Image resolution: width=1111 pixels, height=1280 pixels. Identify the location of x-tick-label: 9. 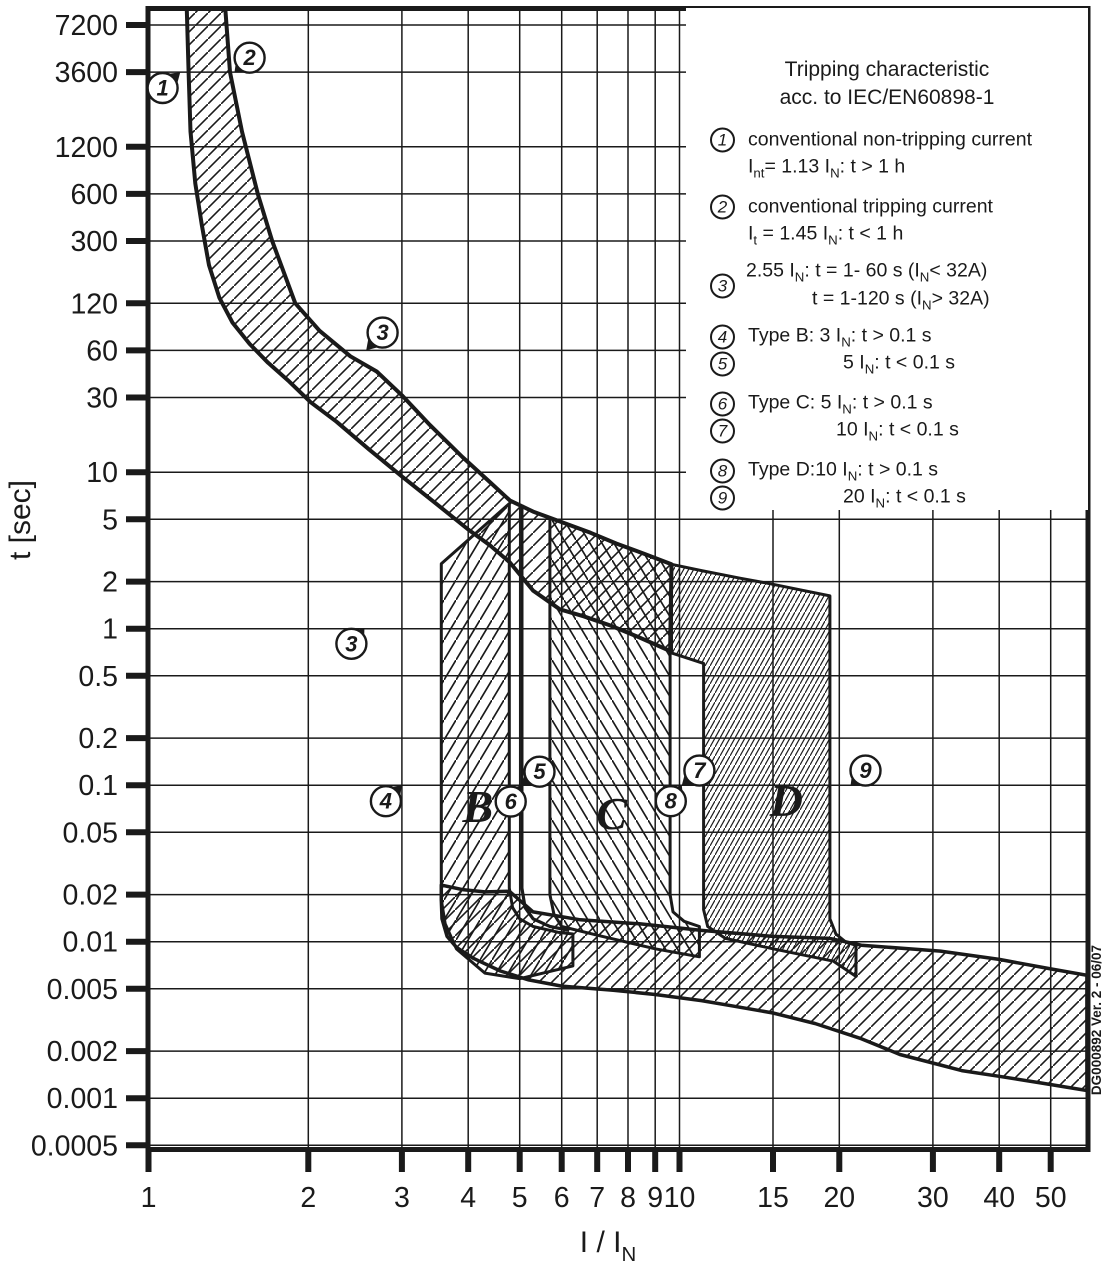
(655, 1198).